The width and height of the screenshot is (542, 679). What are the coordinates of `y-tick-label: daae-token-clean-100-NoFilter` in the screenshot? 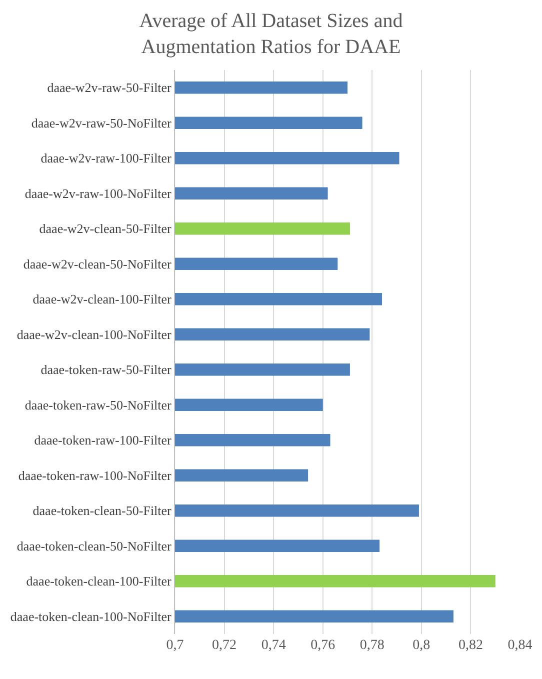 It's located at (91, 616).